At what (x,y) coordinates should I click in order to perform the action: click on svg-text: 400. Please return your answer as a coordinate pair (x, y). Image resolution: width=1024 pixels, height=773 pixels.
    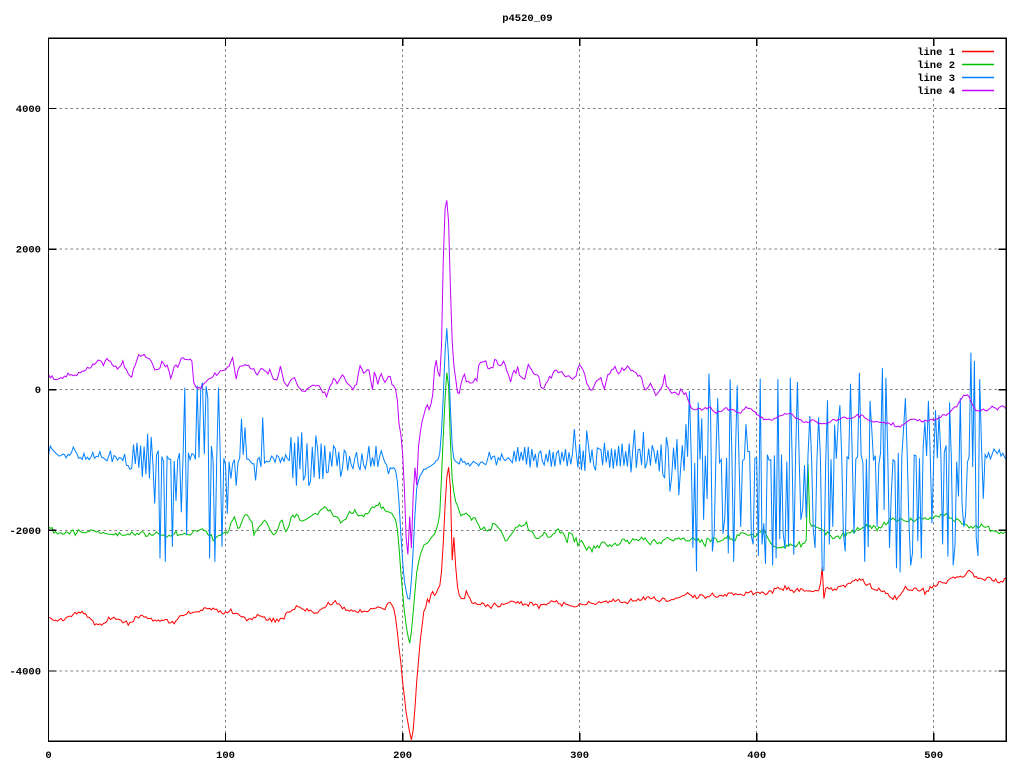
    Looking at the image, I should click on (756, 756).